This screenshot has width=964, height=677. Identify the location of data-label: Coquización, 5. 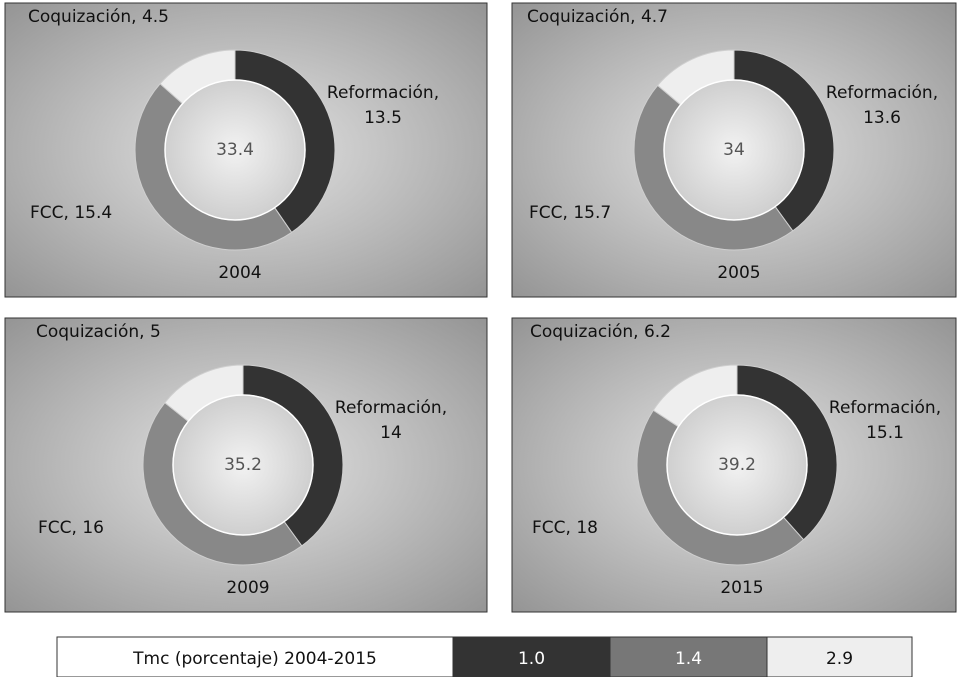
(98, 332).